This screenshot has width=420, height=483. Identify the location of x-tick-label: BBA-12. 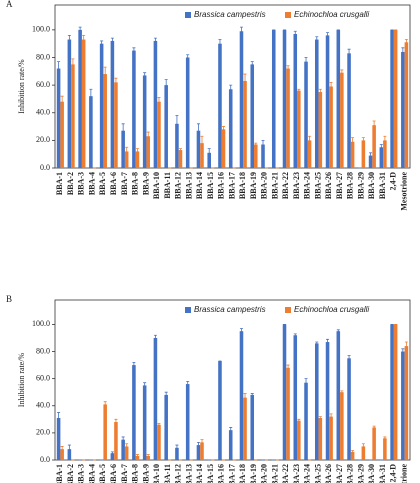
(178, 473).